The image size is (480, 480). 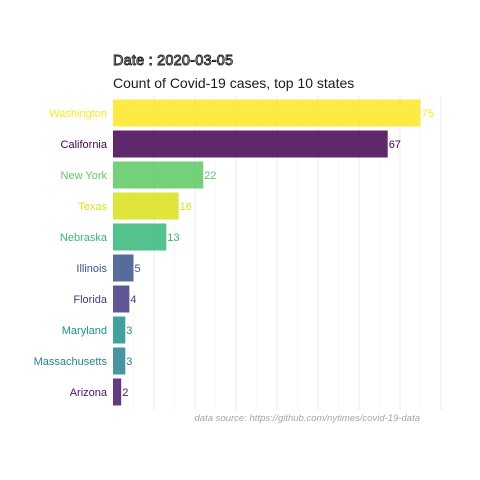 What do you see at coordinates (146, 206) in the screenshot?
I see `bar-texas` at bounding box center [146, 206].